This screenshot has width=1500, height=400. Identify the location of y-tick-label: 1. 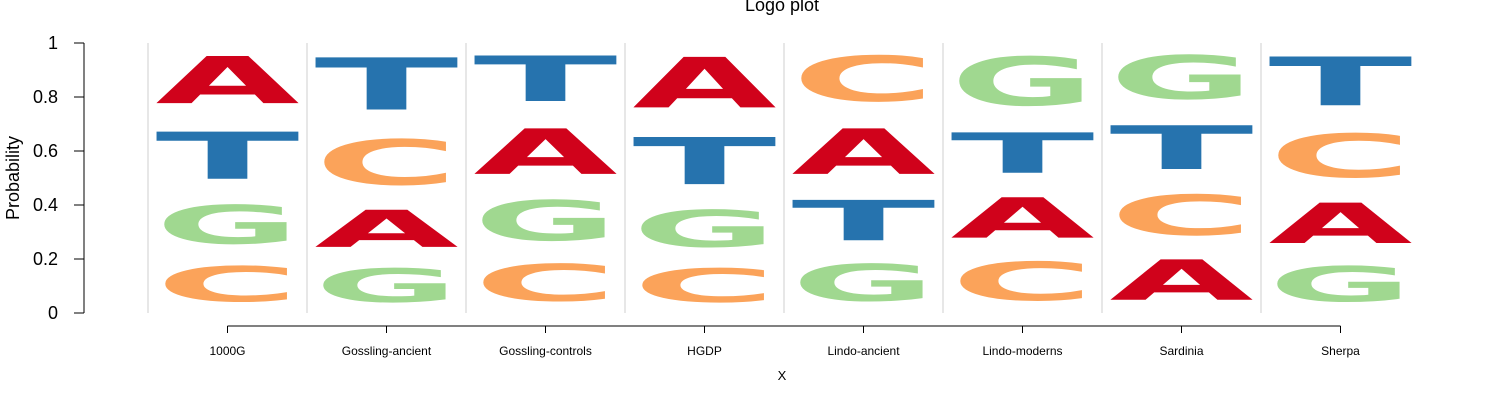
(53, 43).